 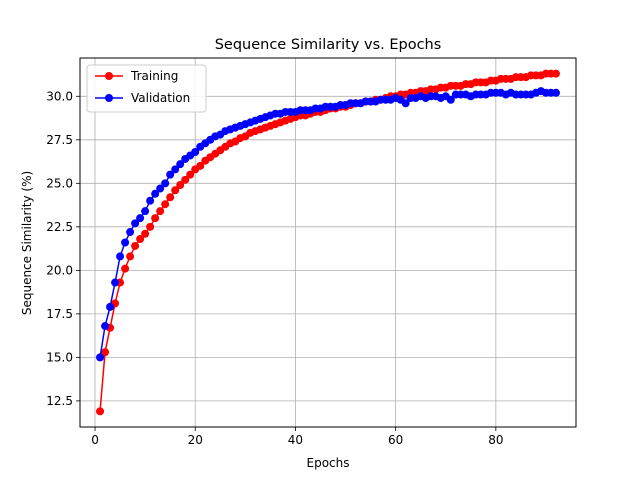 What do you see at coordinates (328, 463) in the screenshot?
I see `x-axis-title: Epochs` at bounding box center [328, 463].